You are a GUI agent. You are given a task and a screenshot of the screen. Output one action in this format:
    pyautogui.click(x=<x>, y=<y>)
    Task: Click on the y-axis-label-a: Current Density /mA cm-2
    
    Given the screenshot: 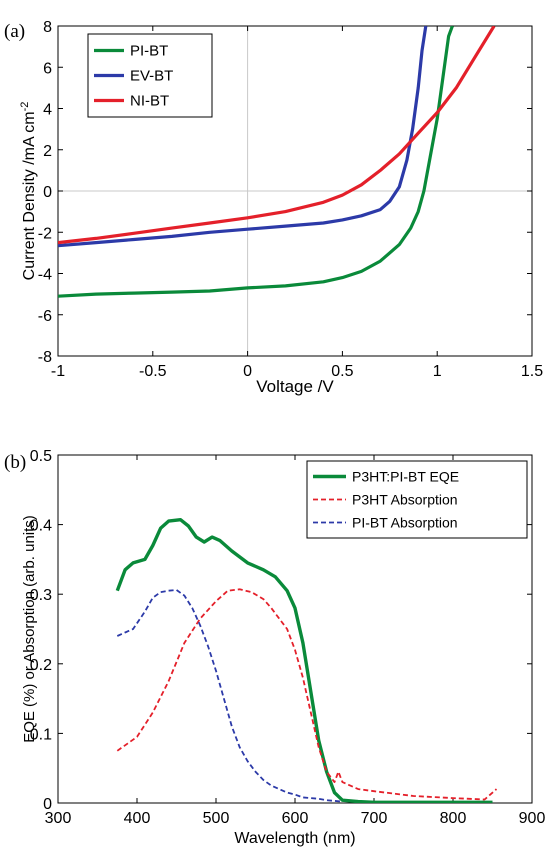 What is the action you would take?
    pyautogui.click(x=28, y=191)
    